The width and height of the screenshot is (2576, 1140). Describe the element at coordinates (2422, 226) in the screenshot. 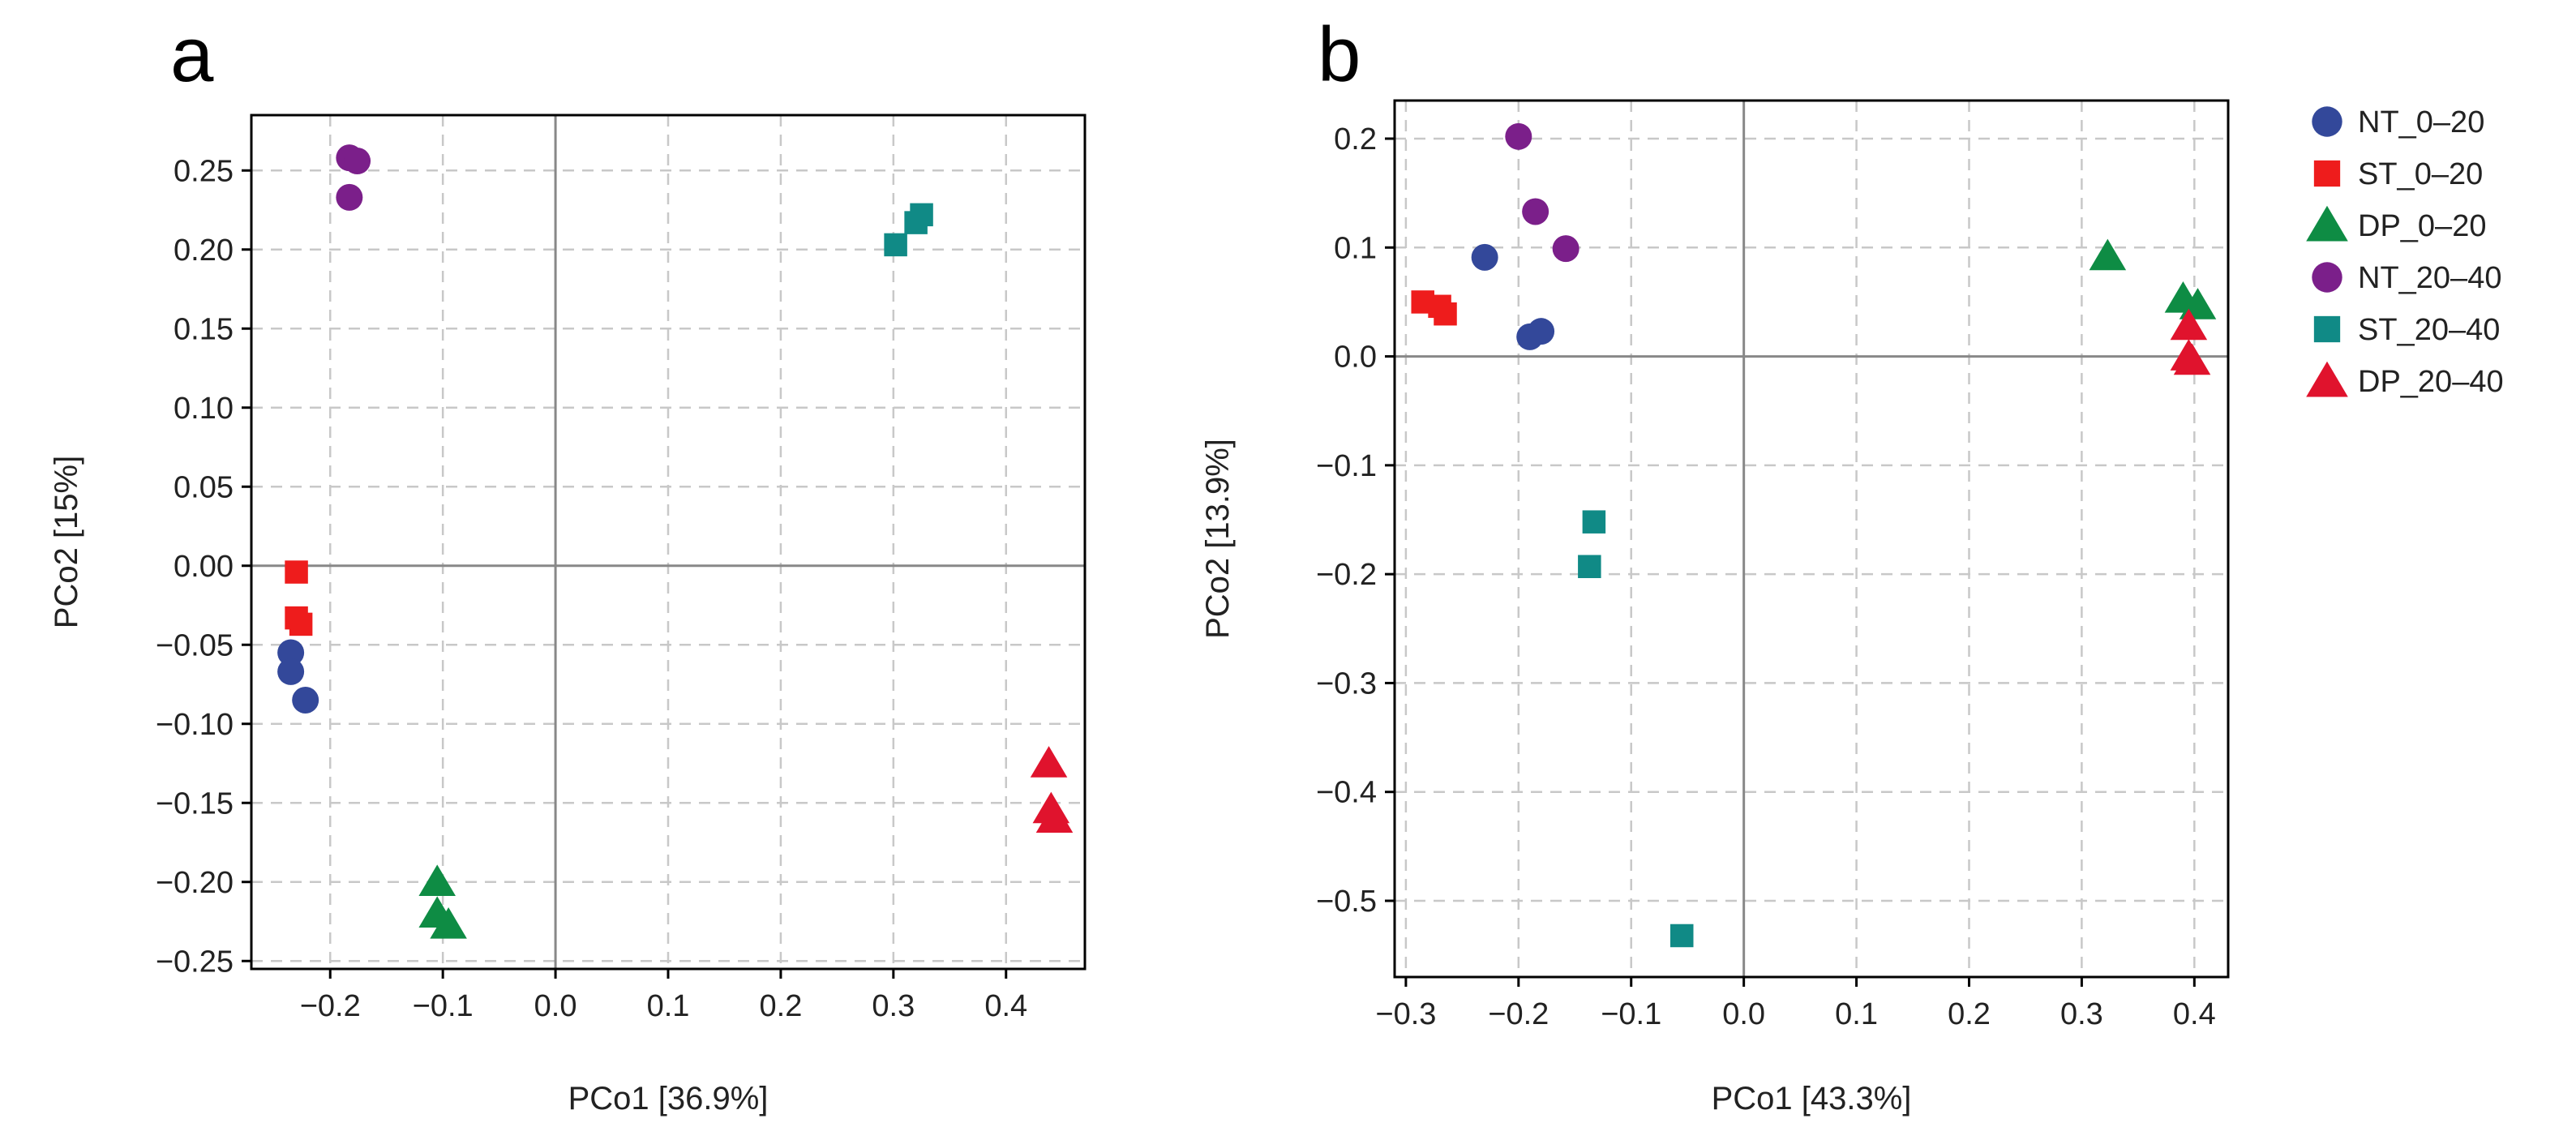

I see `legend-label: DP_0–20` at that location.